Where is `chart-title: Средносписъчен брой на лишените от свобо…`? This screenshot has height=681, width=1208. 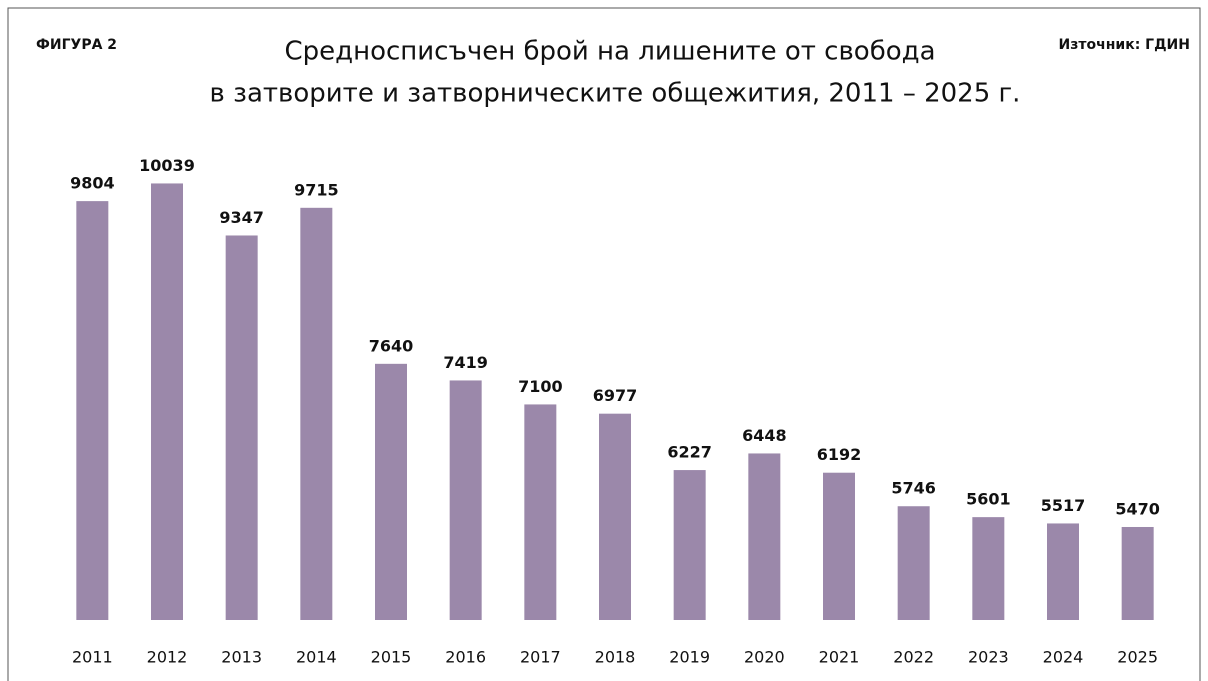 chart-title: Средносписъчен брой на лишените от свобо… is located at coordinates (609, 52).